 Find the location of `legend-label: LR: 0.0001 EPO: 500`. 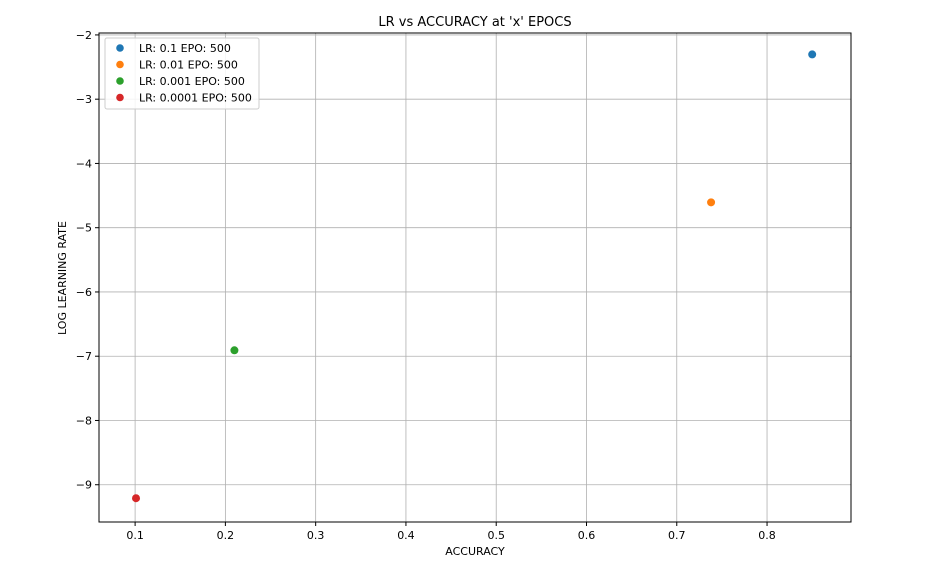

legend-label: LR: 0.0001 EPO: 500 is located at coordinates (195, 98).